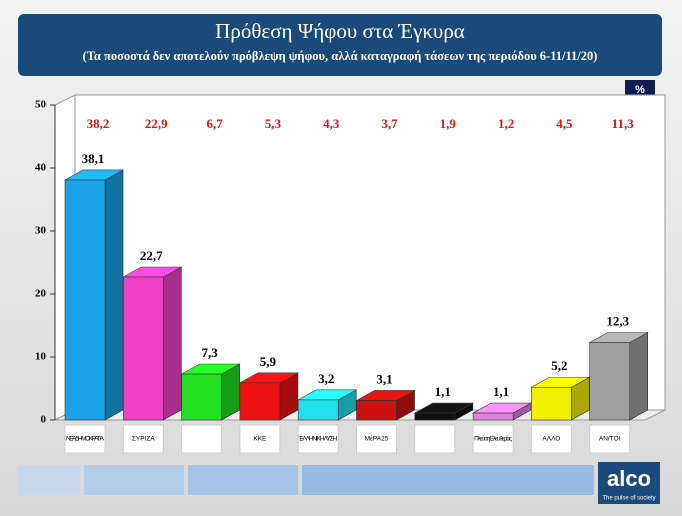  What do you see at coordinates (93, 158) in the screenshot?
I see `value-label: 38,1` at bounding box center [93, 158].